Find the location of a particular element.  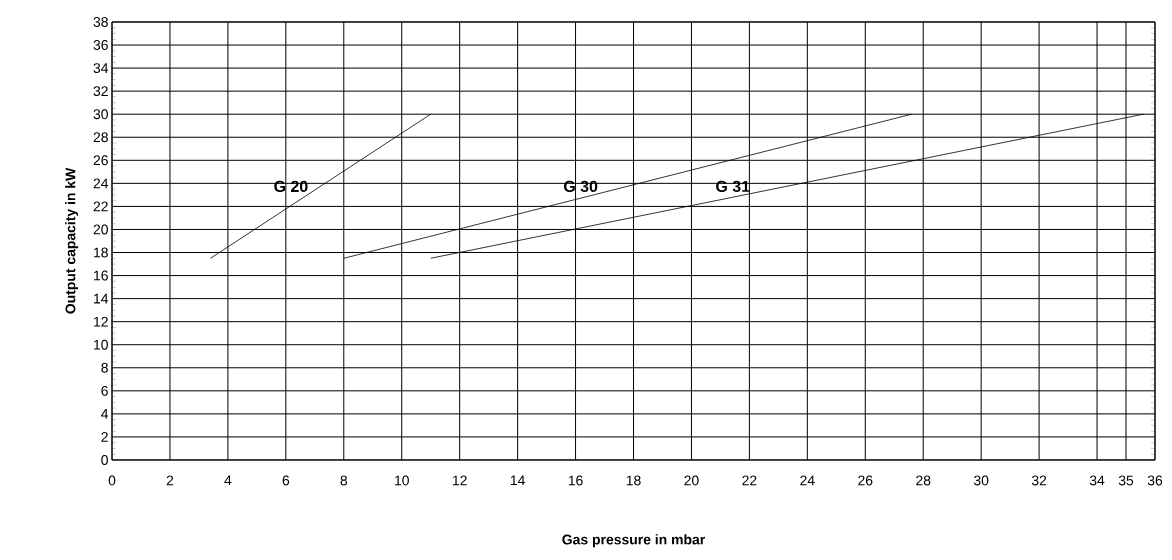

y-tick-label: 22 is located at coordinates (100, 206).